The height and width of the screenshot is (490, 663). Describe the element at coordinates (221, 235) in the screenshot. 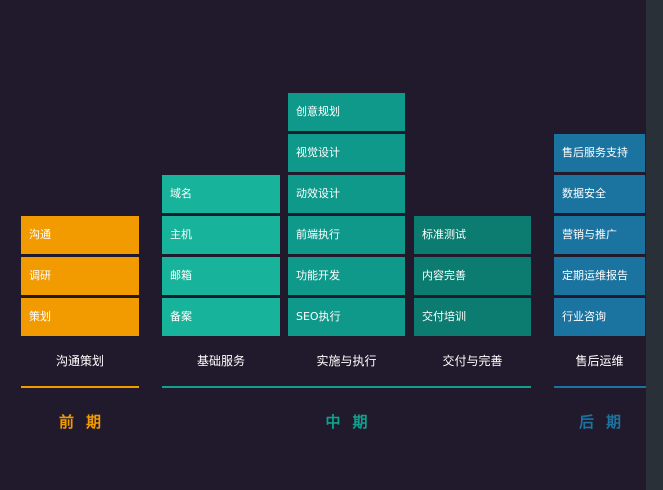

I see `stage-item: 主机` at that location.